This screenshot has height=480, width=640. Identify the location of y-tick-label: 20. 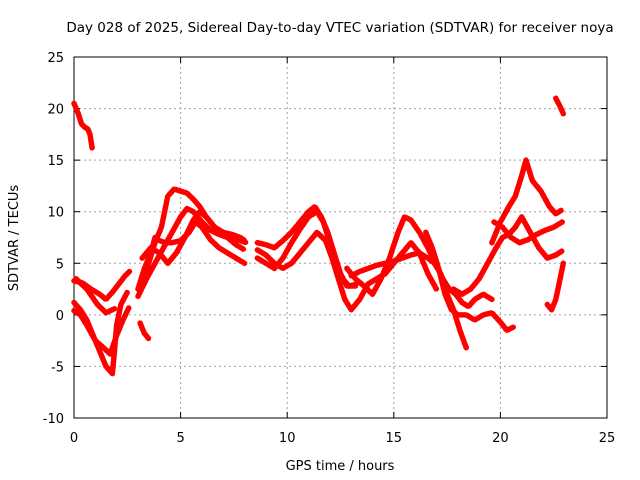
(55, 110).